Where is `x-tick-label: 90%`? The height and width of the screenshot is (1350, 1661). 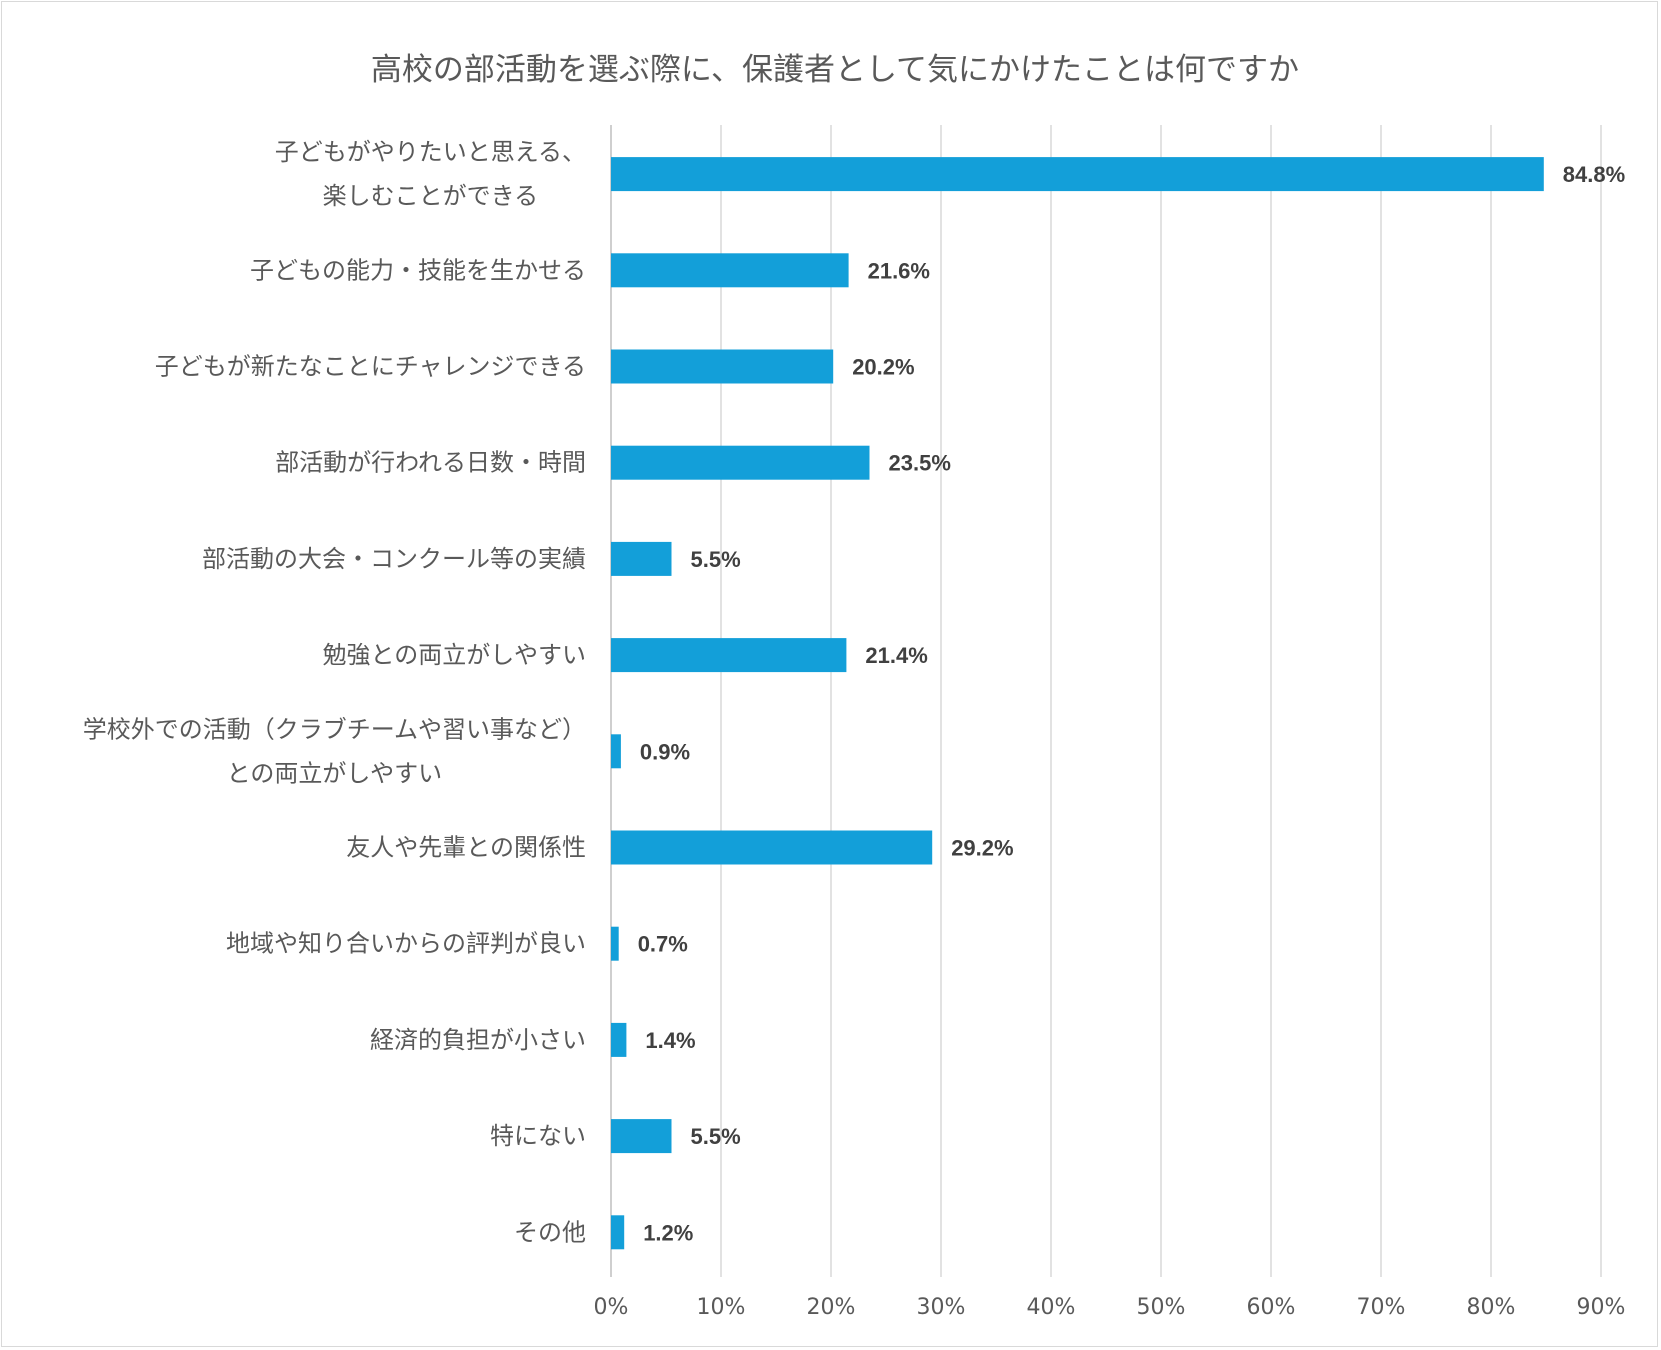 x-tick-label: 90% is located at coordinates (1601, 1307).